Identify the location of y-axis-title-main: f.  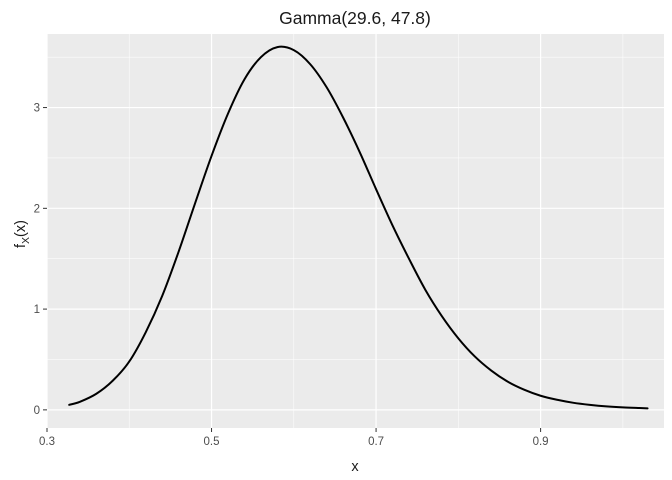
(21, 245).